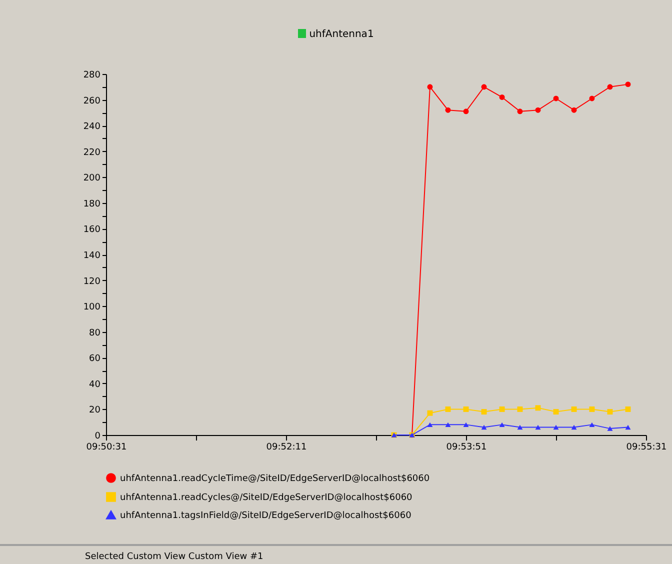 The width and height of the screenshot is (672, 564). I want to click on x-tick-label: 09:50:31, so click(106, 447).